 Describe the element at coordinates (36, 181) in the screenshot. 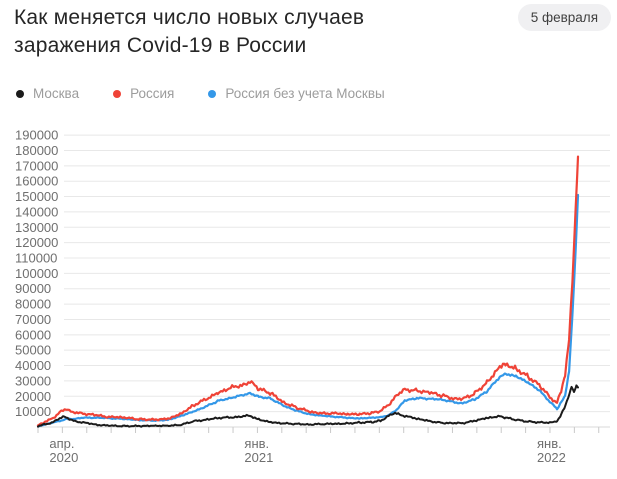

I see `y-axis-label: 160000` at that location.